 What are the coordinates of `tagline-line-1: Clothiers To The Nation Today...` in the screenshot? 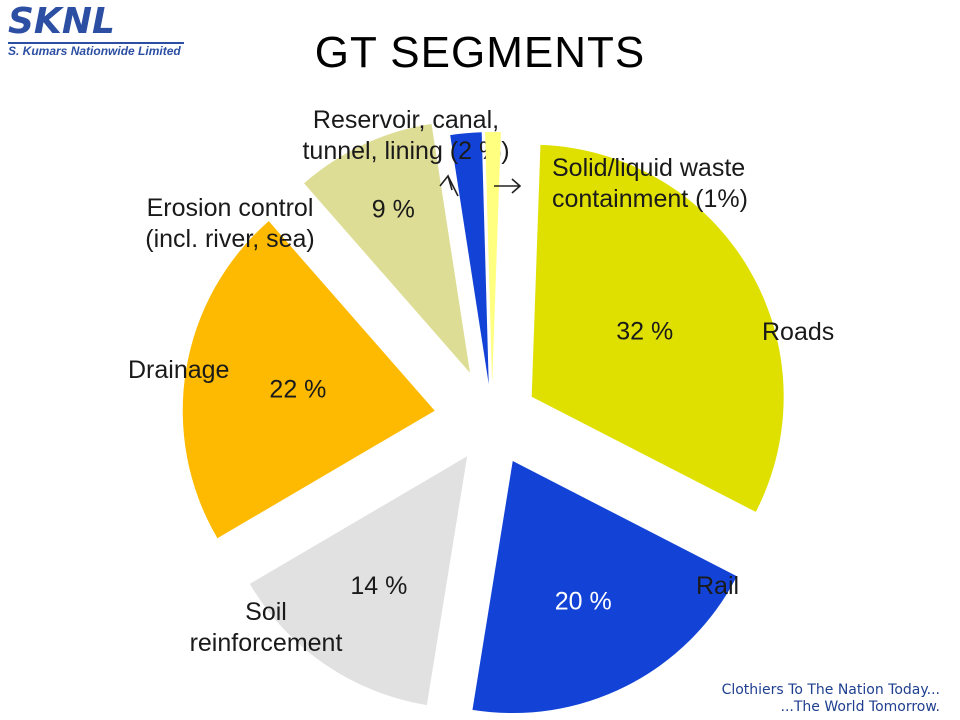 It's located at (830, 690).